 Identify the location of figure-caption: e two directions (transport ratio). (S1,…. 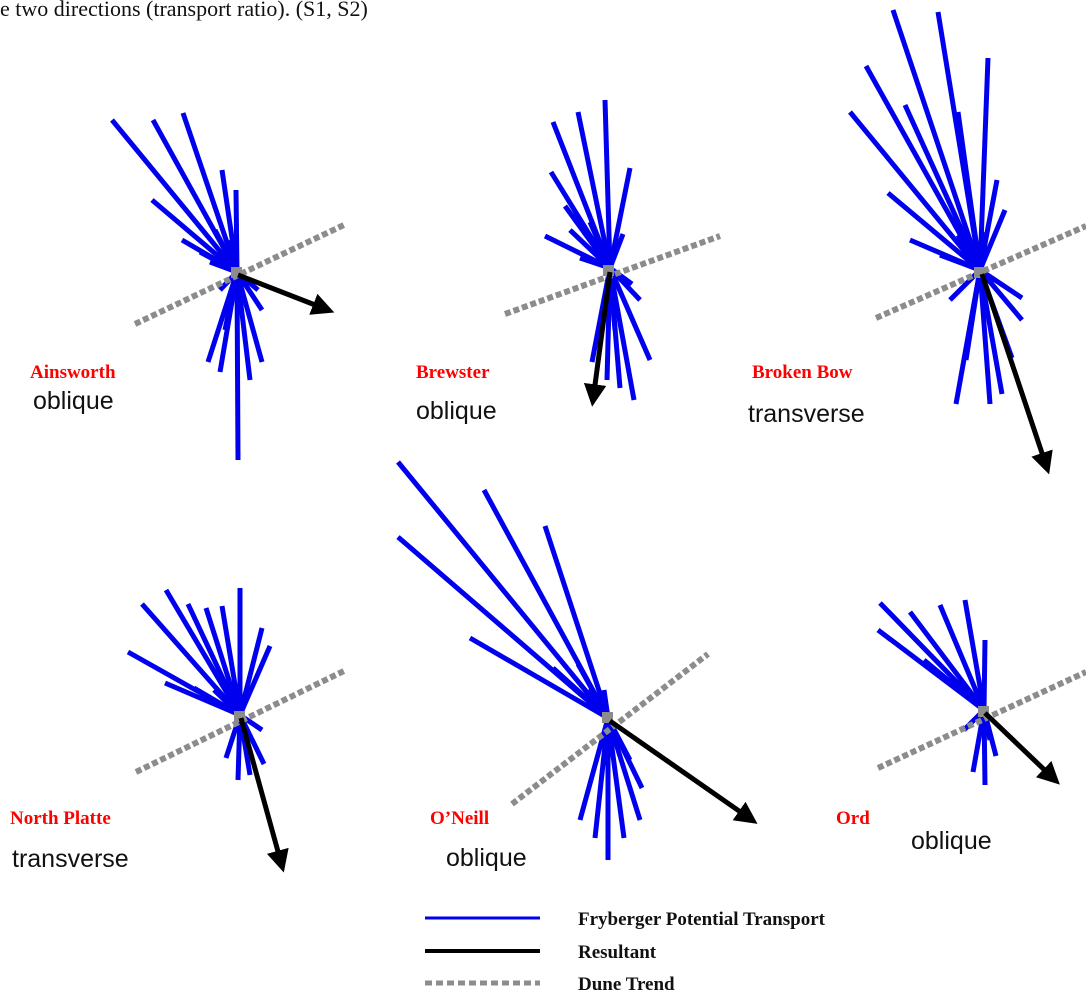
(184, 10).